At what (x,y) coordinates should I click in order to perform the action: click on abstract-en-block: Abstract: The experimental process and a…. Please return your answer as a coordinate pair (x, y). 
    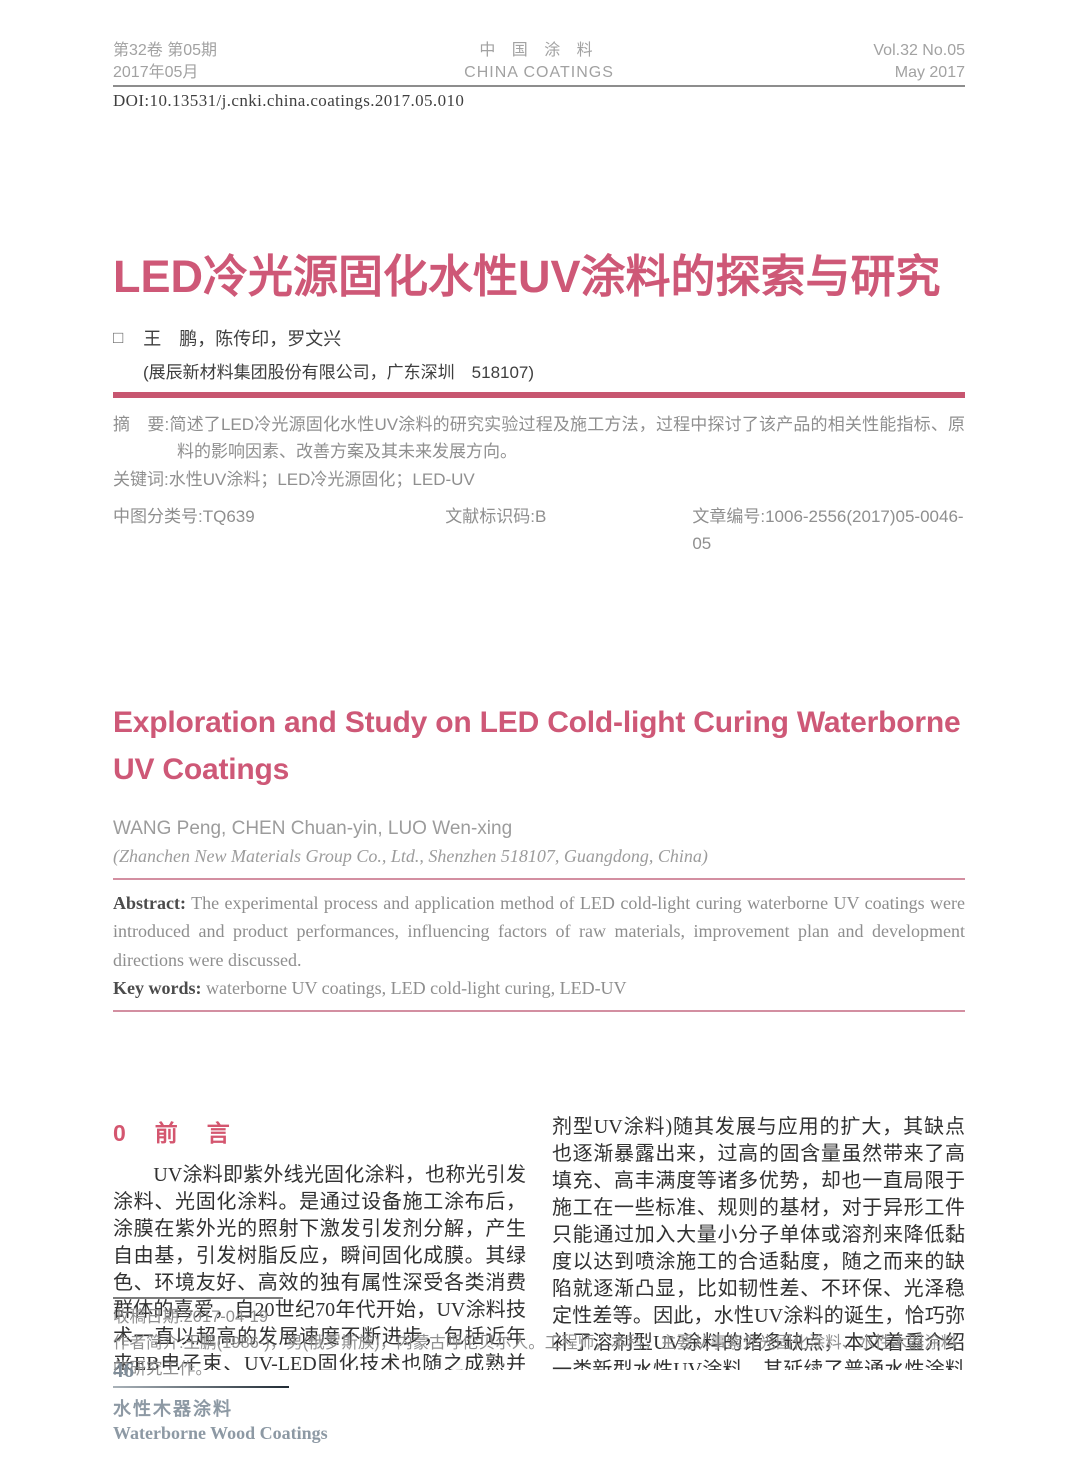
    Looking at the image, I should click on (539, 946).